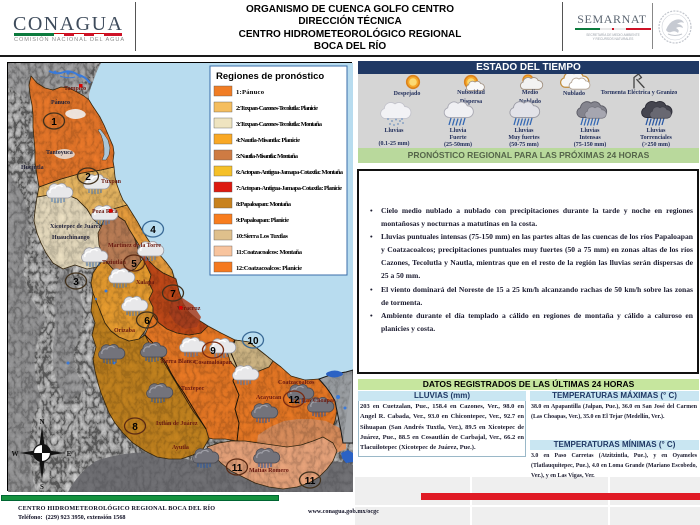 Image resolution: width=700 pixels, height=525 pixels. What do you see at coordinates (279, 124) in the screenshot?
I see `svg-text:3:Tuxpan-Cazones-Tecolutla: Mo: 3:Tuxpan-Cazones-Tecolutla: Montaña` at bounding box center [279, 124].